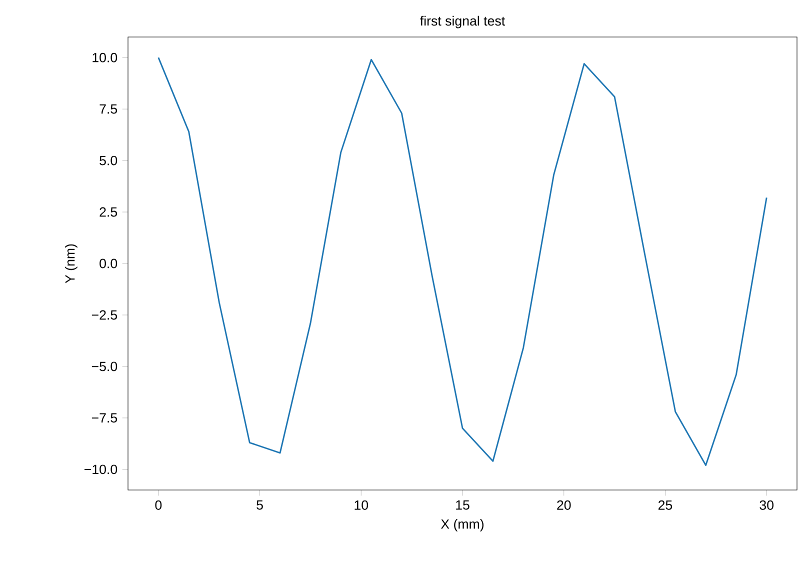 The height and width of the screenshot is (561, 799). I want to click on x-tick-label: 20, so click(564, 505).